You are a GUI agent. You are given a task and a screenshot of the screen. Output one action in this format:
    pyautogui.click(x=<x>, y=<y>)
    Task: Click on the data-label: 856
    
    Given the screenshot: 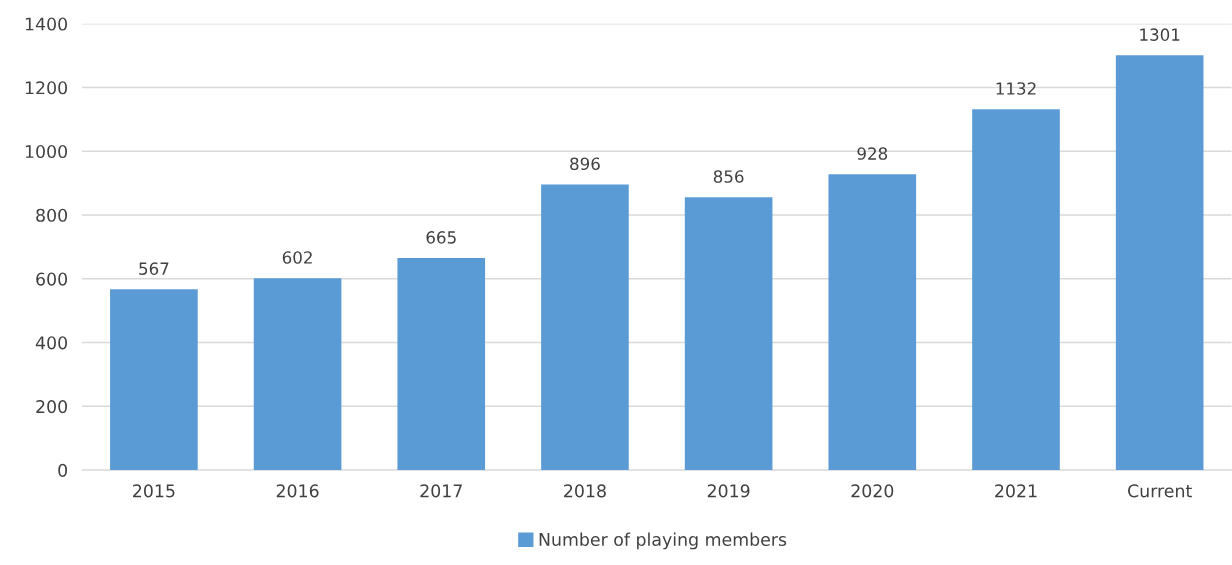 What is the action you would take?
    pyautogui.click(x=728, y=176)
    